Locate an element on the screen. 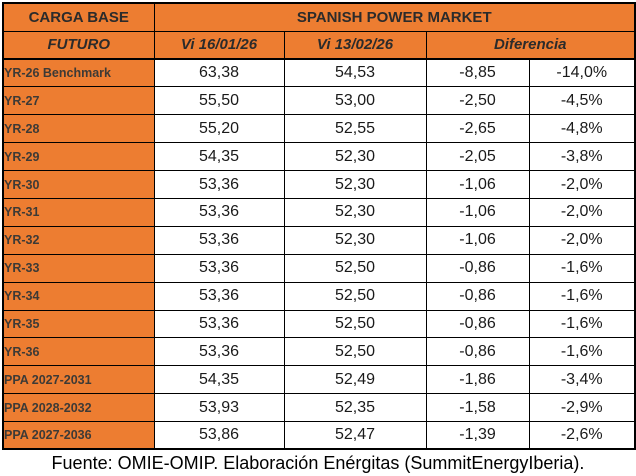  value-diferencia: -1,86 is located at coordinates (477, 380).